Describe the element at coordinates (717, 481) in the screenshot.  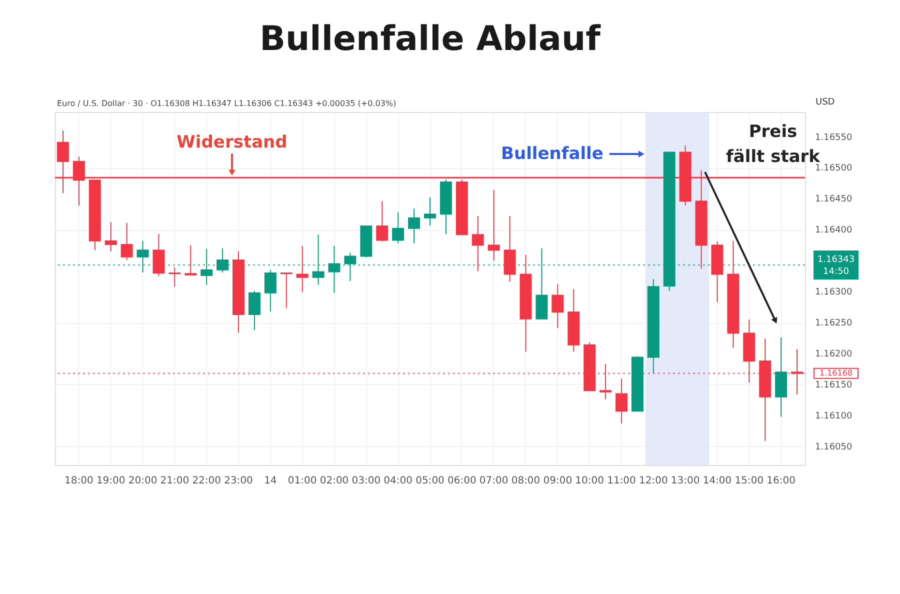
I see `x-tick-label: 14:00` at that location.